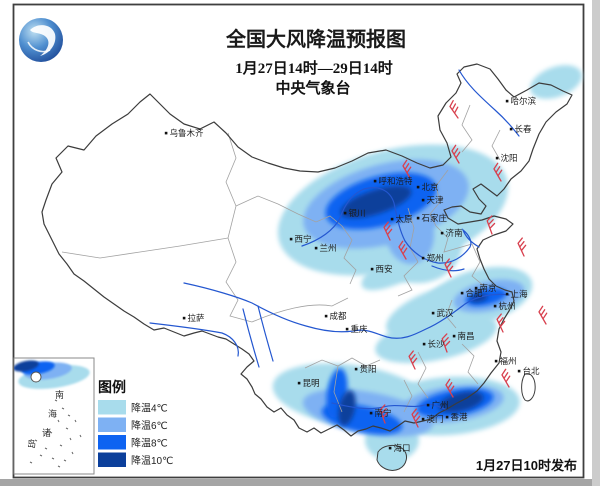 This screenshot has height=486, width=600. I want to click on inset-island-dots, so click(55, 433).